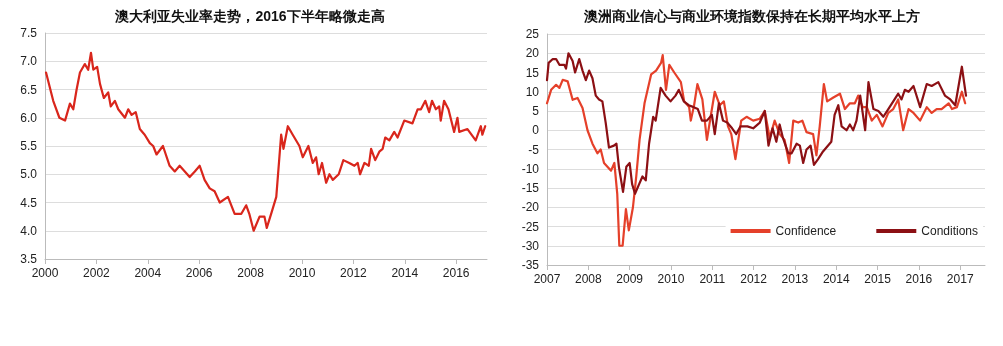  Describe the element at coordinates (249, 16) in the screenshot. I see `chart-title: 澳大利亚失业率走势，2016下半年略微走高` at that location.